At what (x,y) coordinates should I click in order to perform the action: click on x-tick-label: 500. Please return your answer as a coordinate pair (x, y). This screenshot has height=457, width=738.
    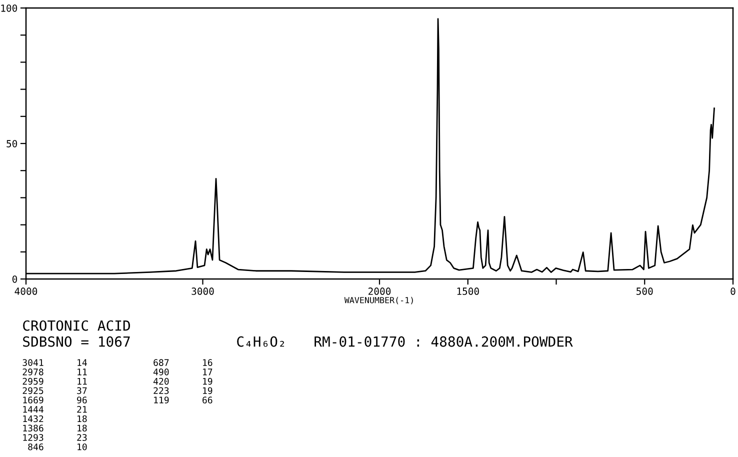
    Looking at the image, I should click on (644, 291).